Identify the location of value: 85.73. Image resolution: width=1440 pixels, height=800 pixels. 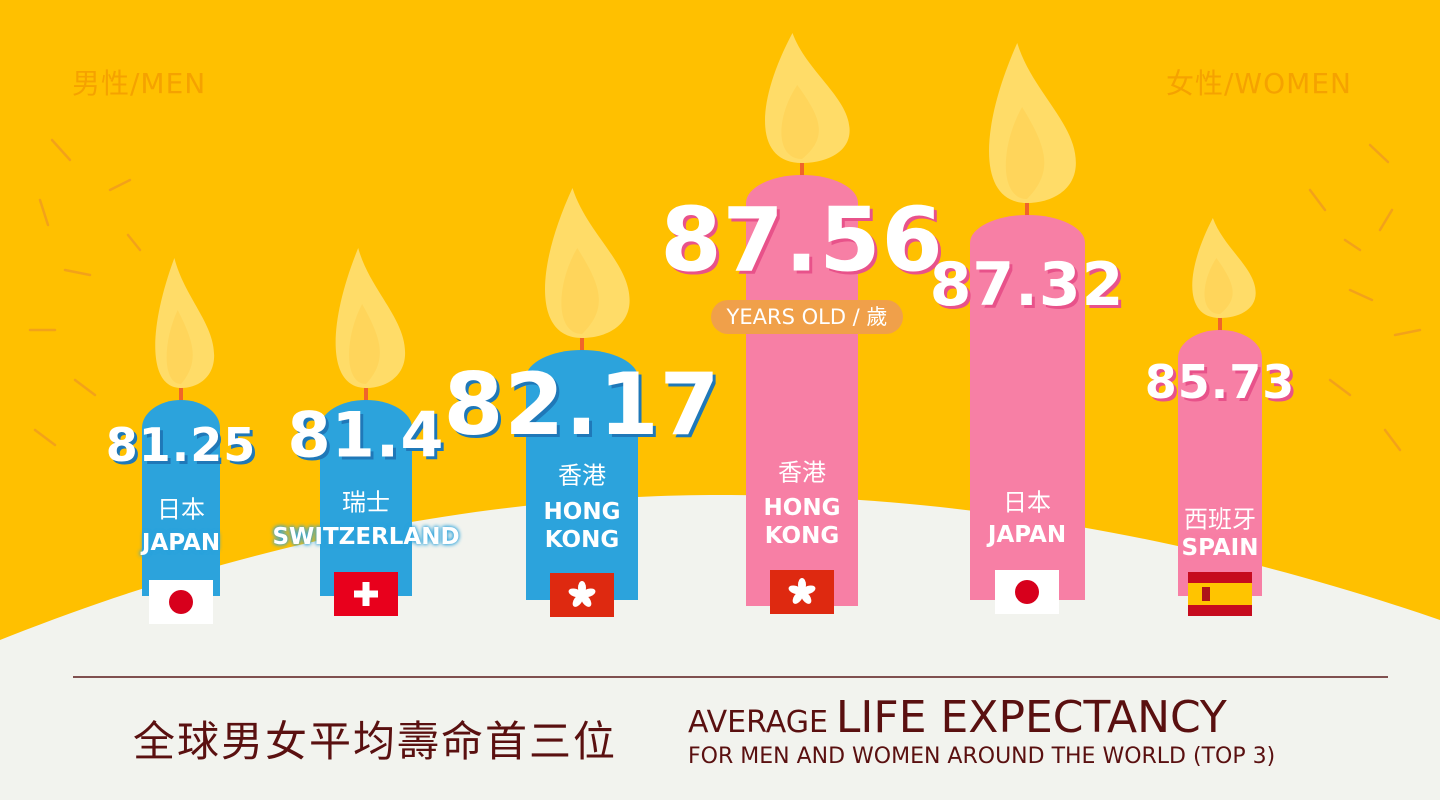
(1220, 382).